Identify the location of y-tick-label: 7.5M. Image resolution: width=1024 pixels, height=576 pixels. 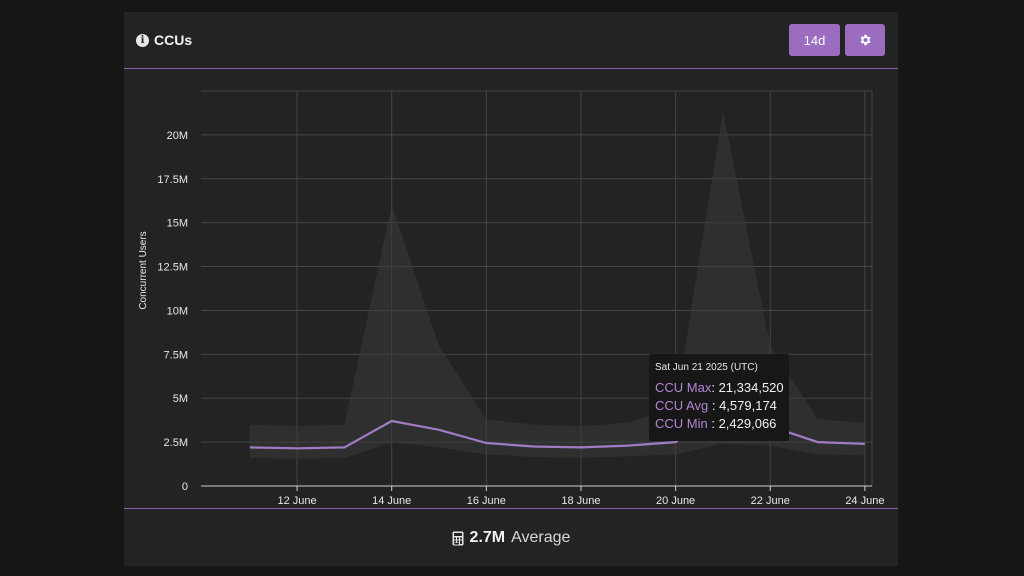
(176, 355).